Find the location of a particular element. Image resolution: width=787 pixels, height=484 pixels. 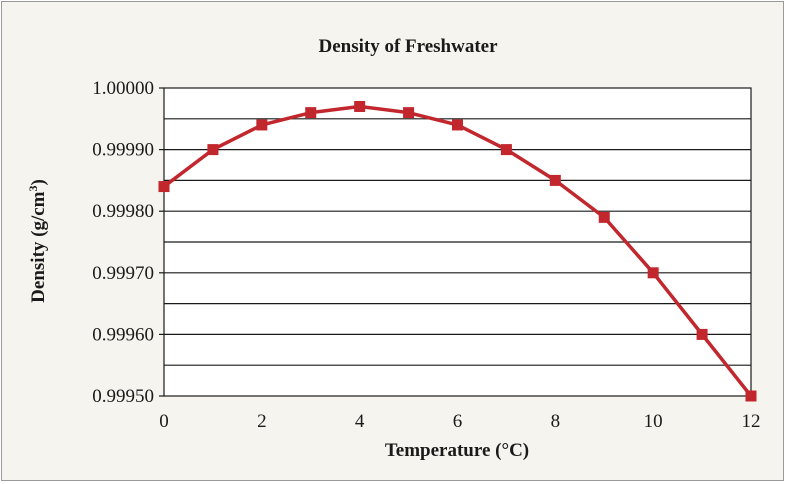

x-axis-label: Temperature (°C) is located at coordinates (457, 450).